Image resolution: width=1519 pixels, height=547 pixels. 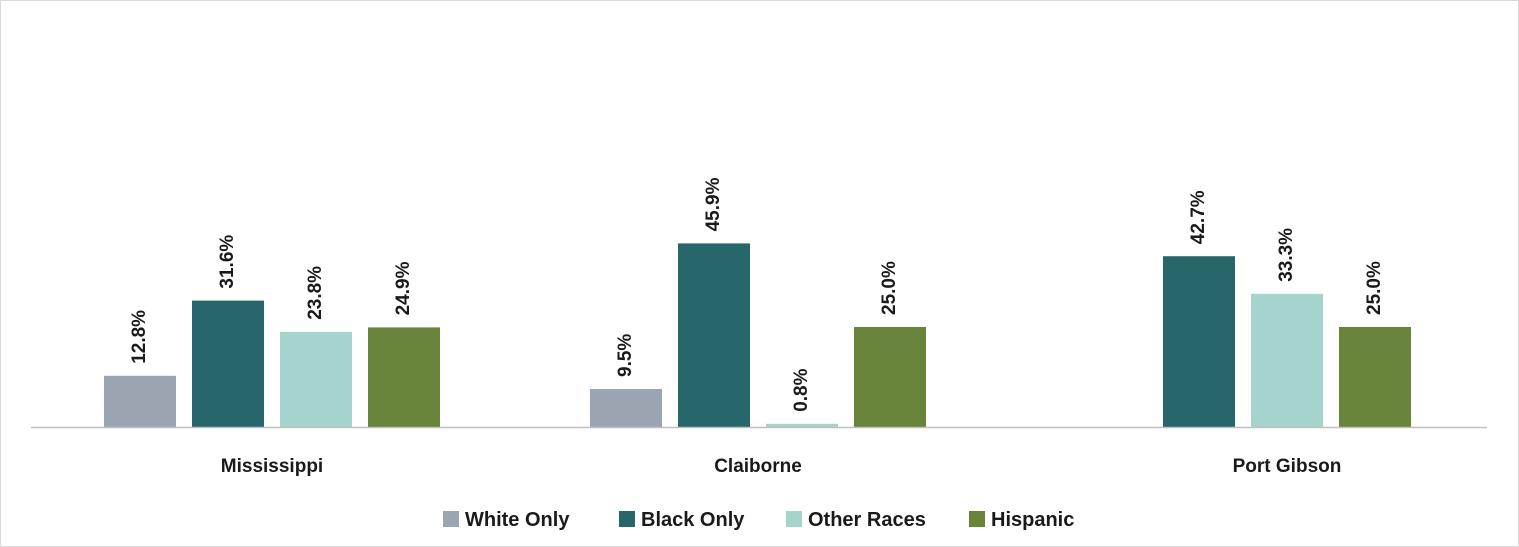 What do you see at coordinates (714, 335) in the screenshot?
I see `bar-black-only-claiborne` at bounding box center [714, 335].